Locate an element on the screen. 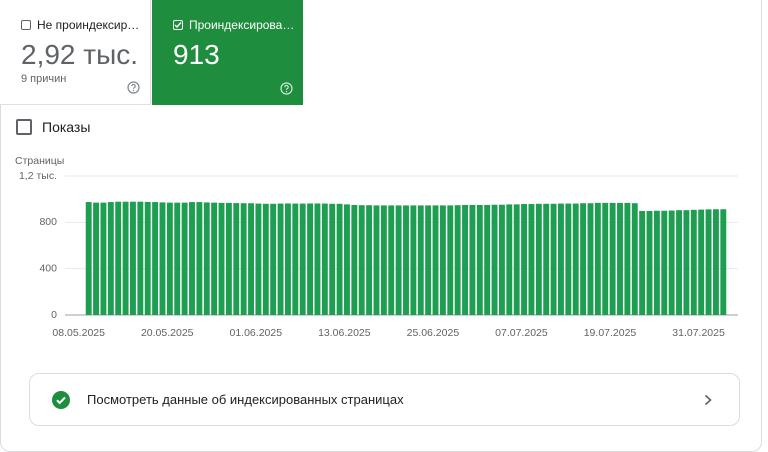 Image resolution: width=768 pixels, height=452 pixels. not-indexed-card: Не проиндексир… 2,92 тыс. 9 причин is located at coordinates (75, 52).